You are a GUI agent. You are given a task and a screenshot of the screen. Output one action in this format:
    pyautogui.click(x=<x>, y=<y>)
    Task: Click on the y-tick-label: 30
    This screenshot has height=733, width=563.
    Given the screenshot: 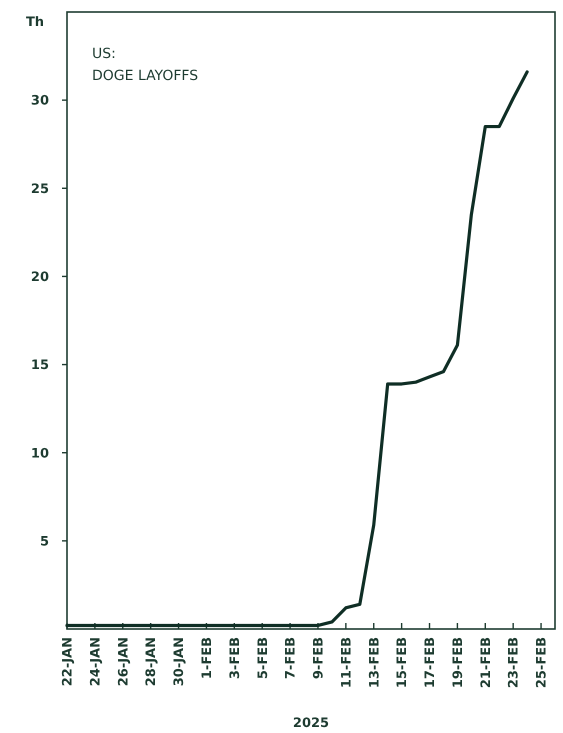 What is the action you would take?
    pyautogui.click(x=39, y=101)
    